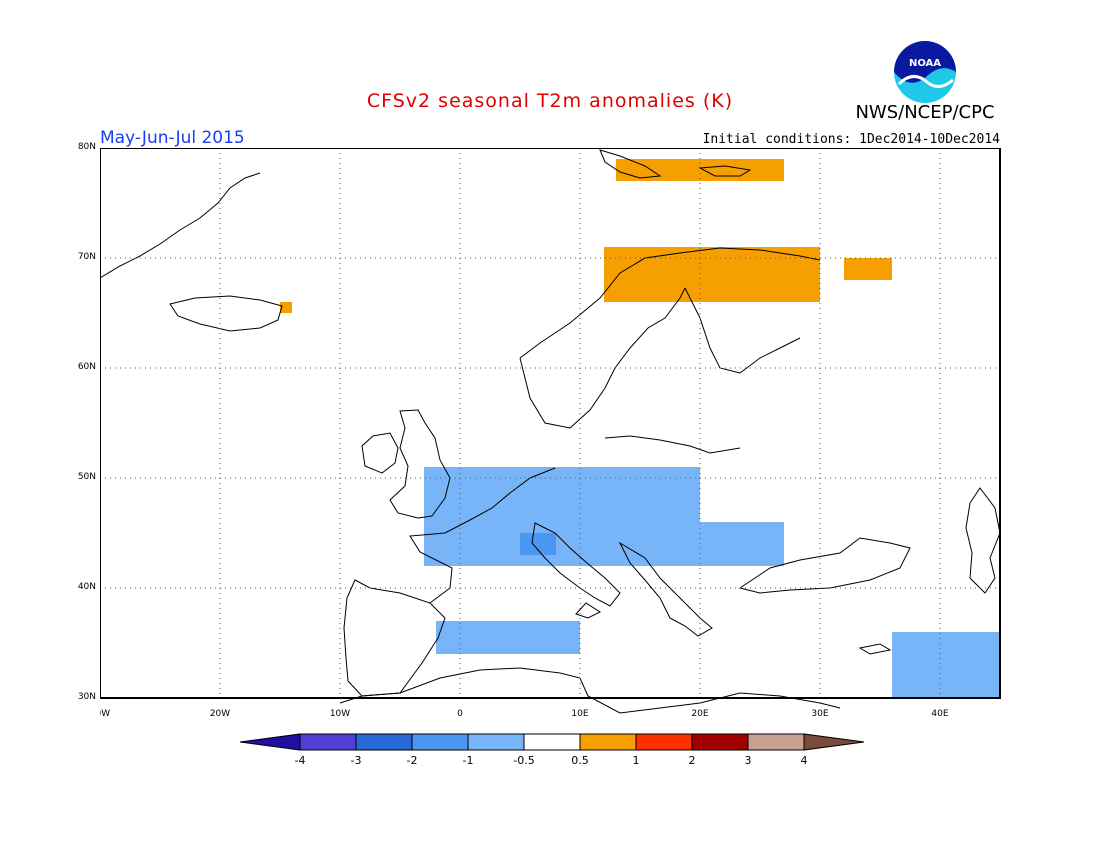  Describe the element at coordinates (172, 138) in the screenshot. I see `forecast-period: May-Jun-Jul 2015` at that location.